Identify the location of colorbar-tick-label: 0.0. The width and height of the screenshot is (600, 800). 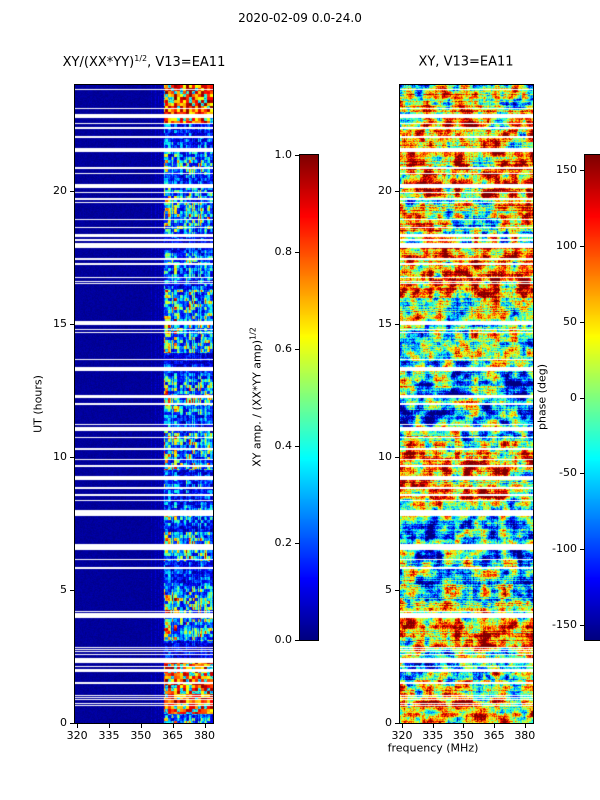
(283, 639).